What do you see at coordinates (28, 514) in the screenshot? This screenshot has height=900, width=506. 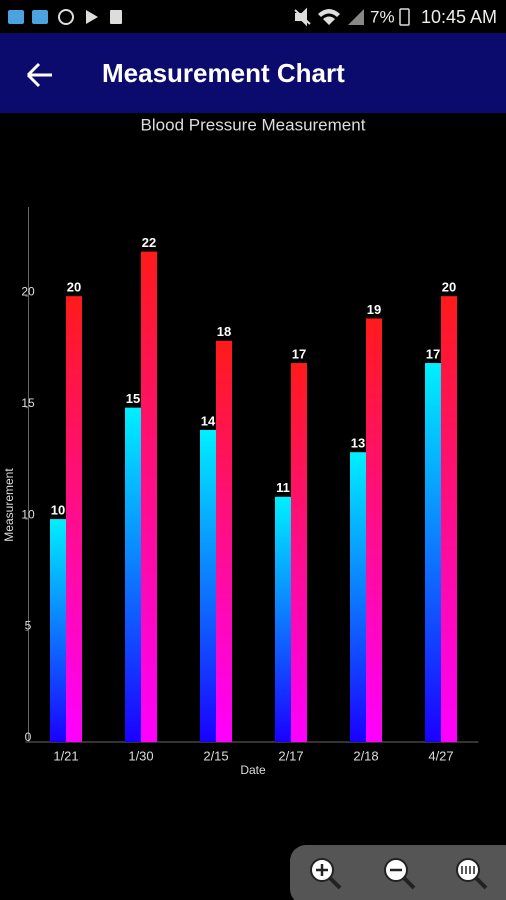 I see `y-tick-label: 10` at bounding box center [28, 514].